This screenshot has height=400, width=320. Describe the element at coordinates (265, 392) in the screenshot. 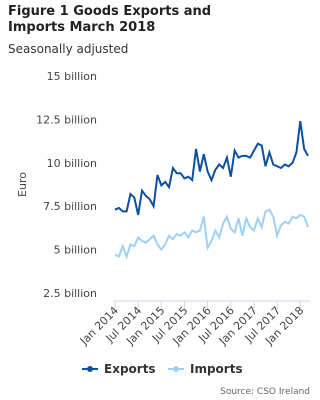

I see `source: Source: CSO Ireland` at that location.